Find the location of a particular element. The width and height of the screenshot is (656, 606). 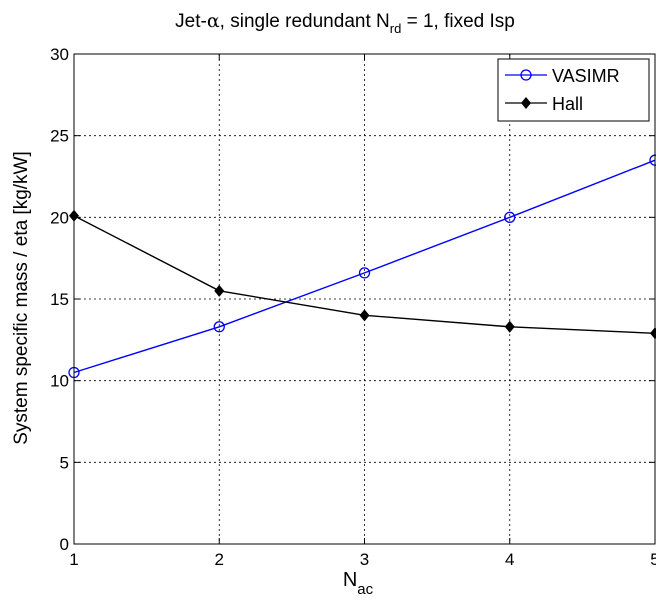

x-tick-label: 1 is located at coordinates (73, 559).